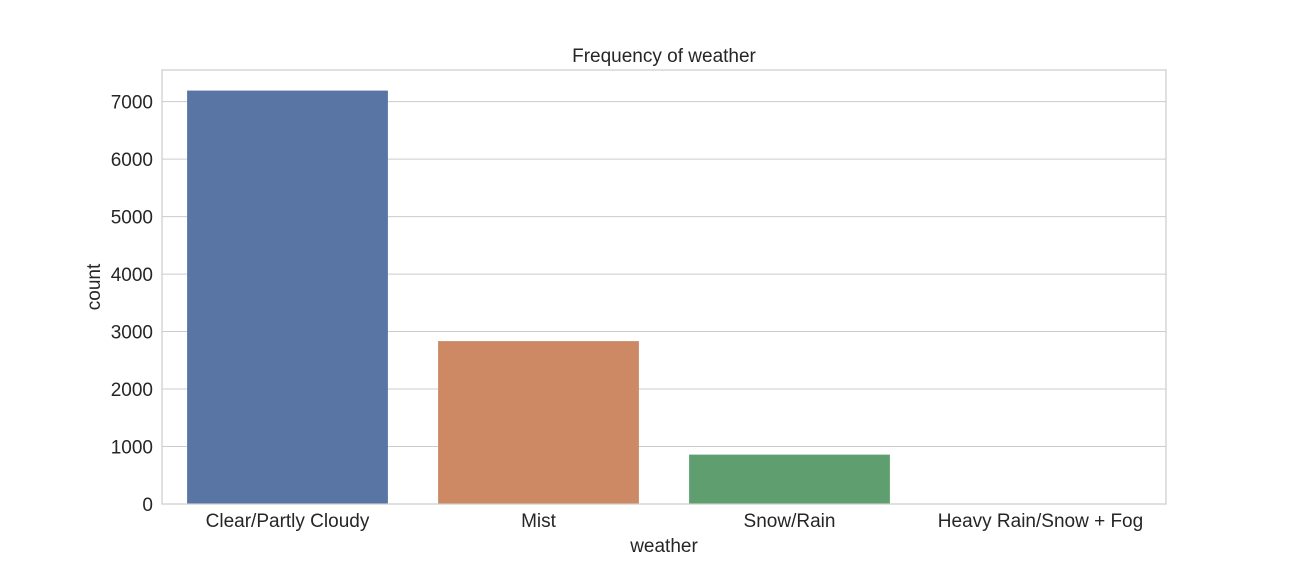  I want to click on chart-title: Frequency of weather, so click(664, 56).